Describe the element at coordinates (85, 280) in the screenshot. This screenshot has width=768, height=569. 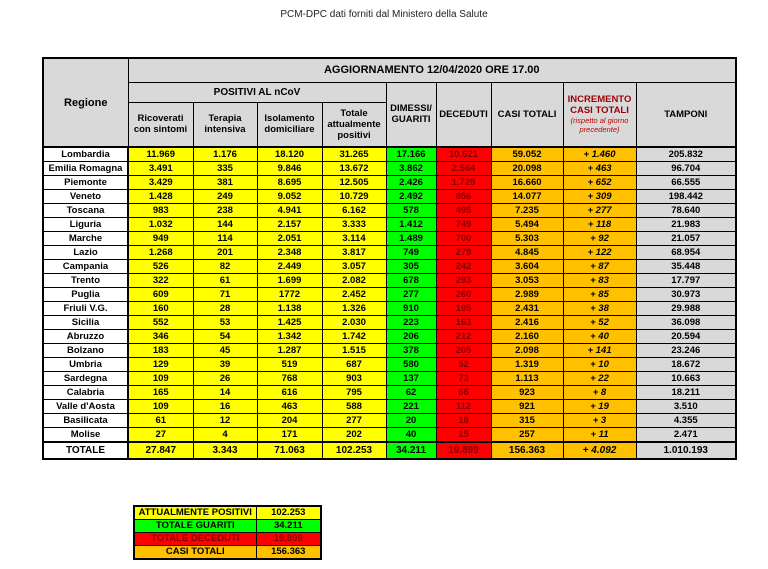
I see `region-name: Trento` at that location.